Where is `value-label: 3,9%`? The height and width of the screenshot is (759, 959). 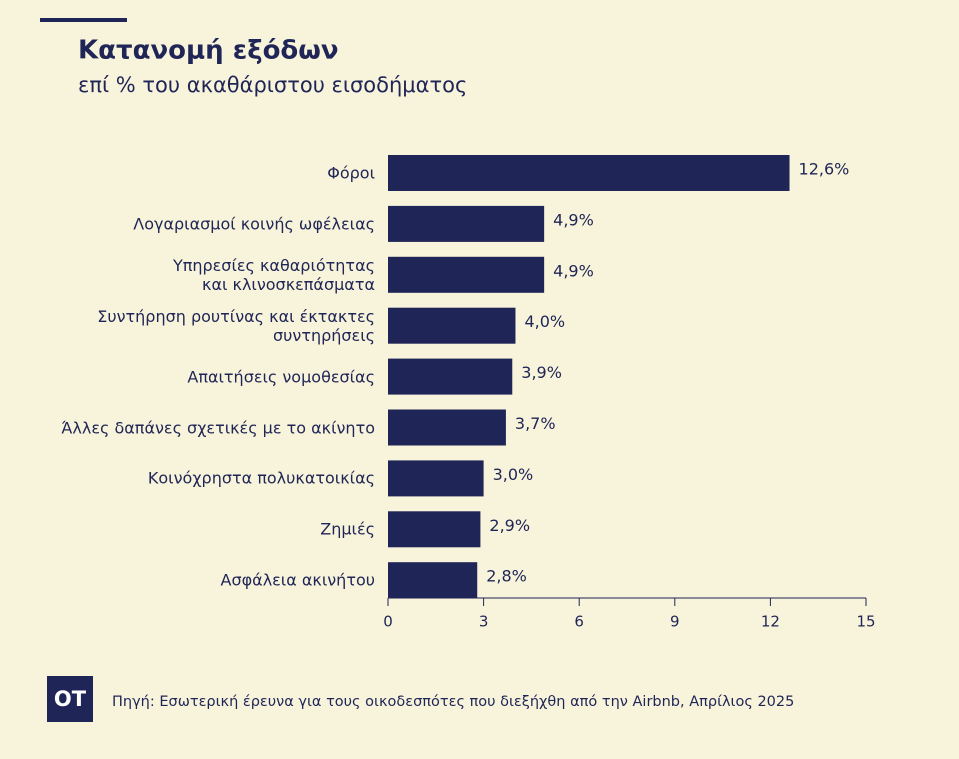 value-label: 3,9% is located at coordinates (541, 372).